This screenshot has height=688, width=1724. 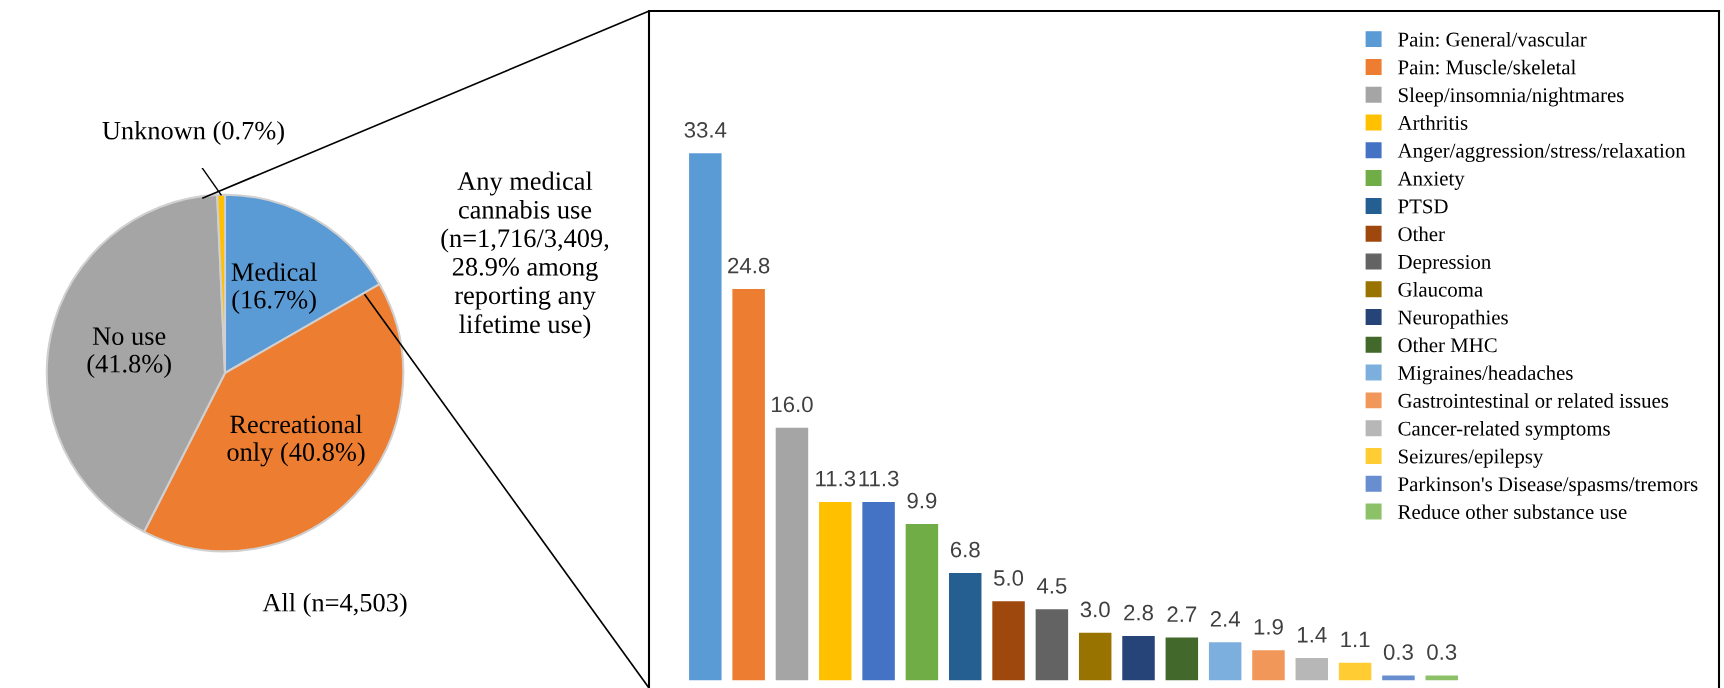 What do you see at coordinates (1423, 206) in the screenshot?
I see `legend-label: PTSD` at bounding box center [1423, 206].